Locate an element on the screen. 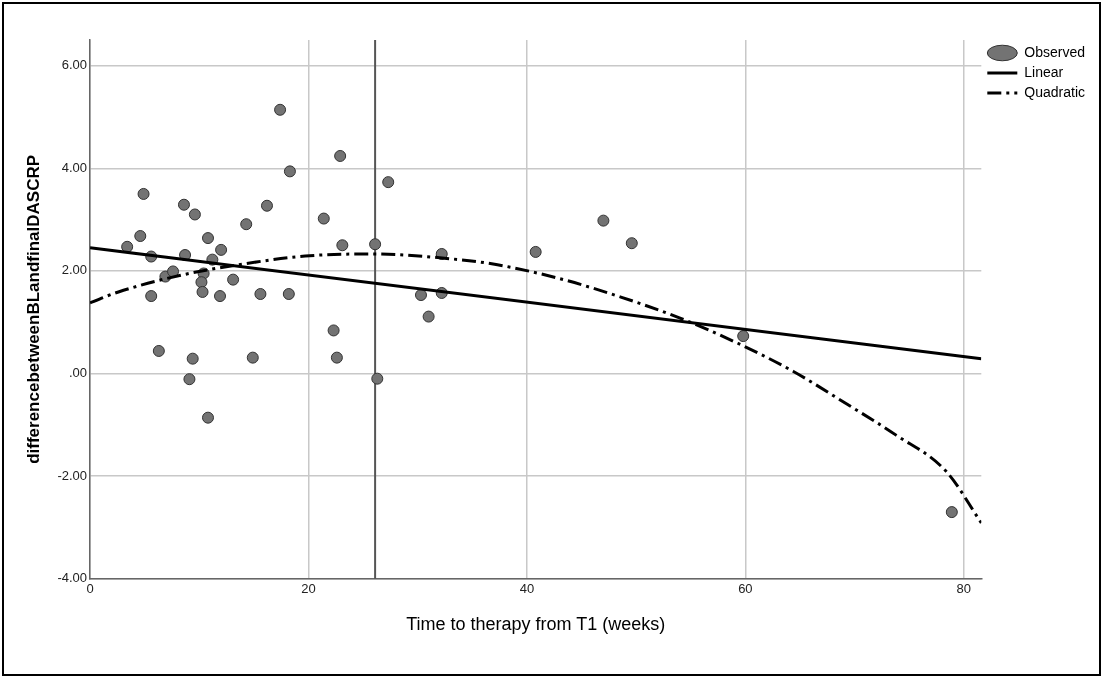 The image size is (1105, 680). y-axis-title: differencebetweenBLandfinalDASCRP is located at coordinates (33, 309).